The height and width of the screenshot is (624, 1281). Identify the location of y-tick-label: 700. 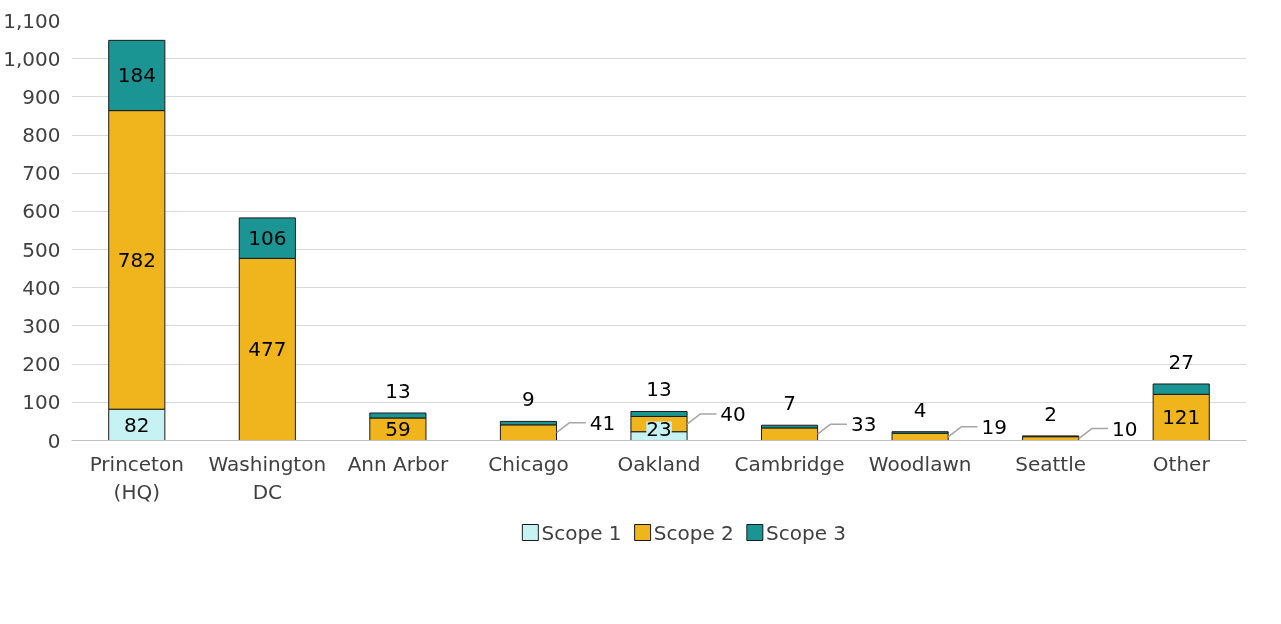
(41, 173).